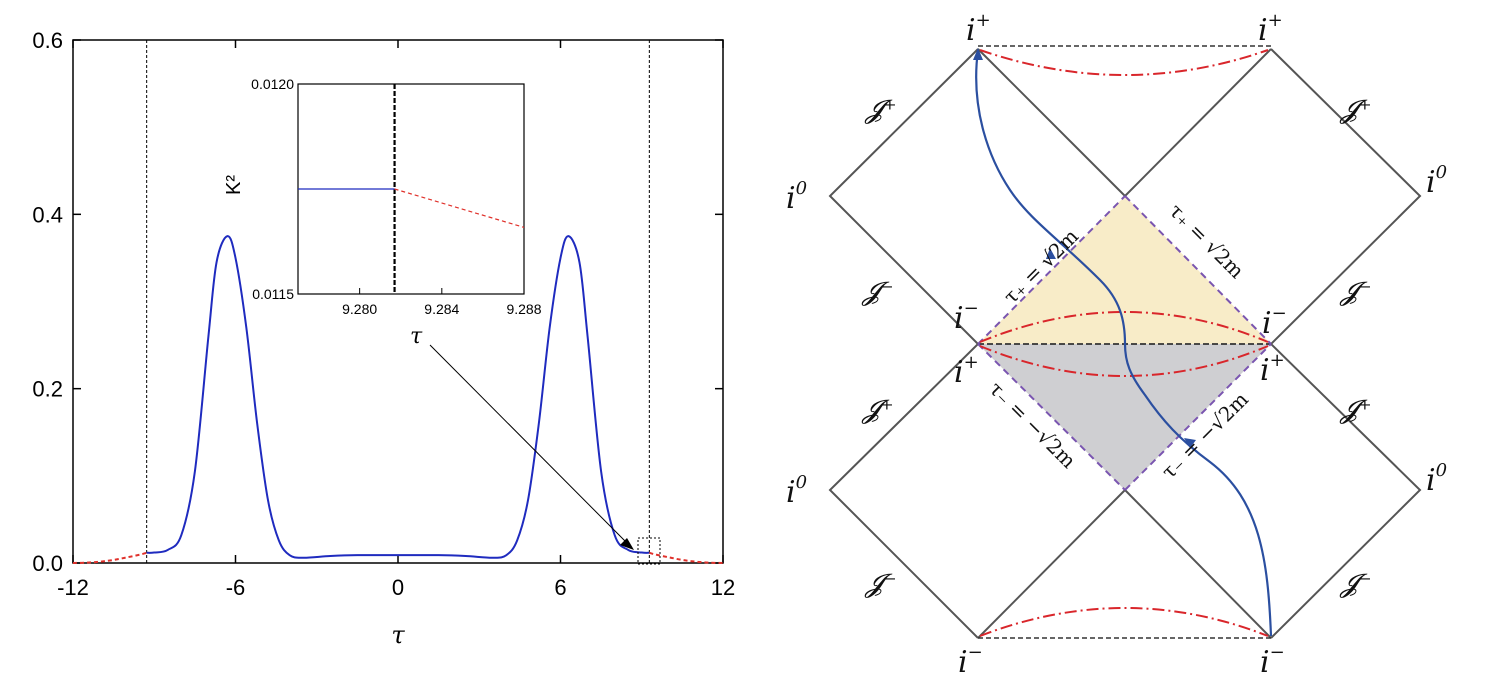 This screenshot has height=675, width=1500. I want to click on trajectory-arrow-upper, so click(1051, 253).